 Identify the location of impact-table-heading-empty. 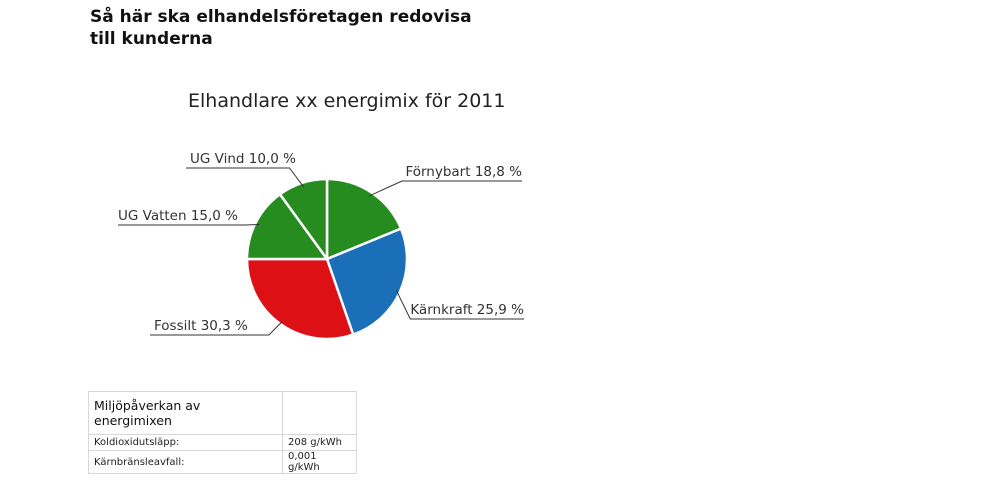
(319, 413).